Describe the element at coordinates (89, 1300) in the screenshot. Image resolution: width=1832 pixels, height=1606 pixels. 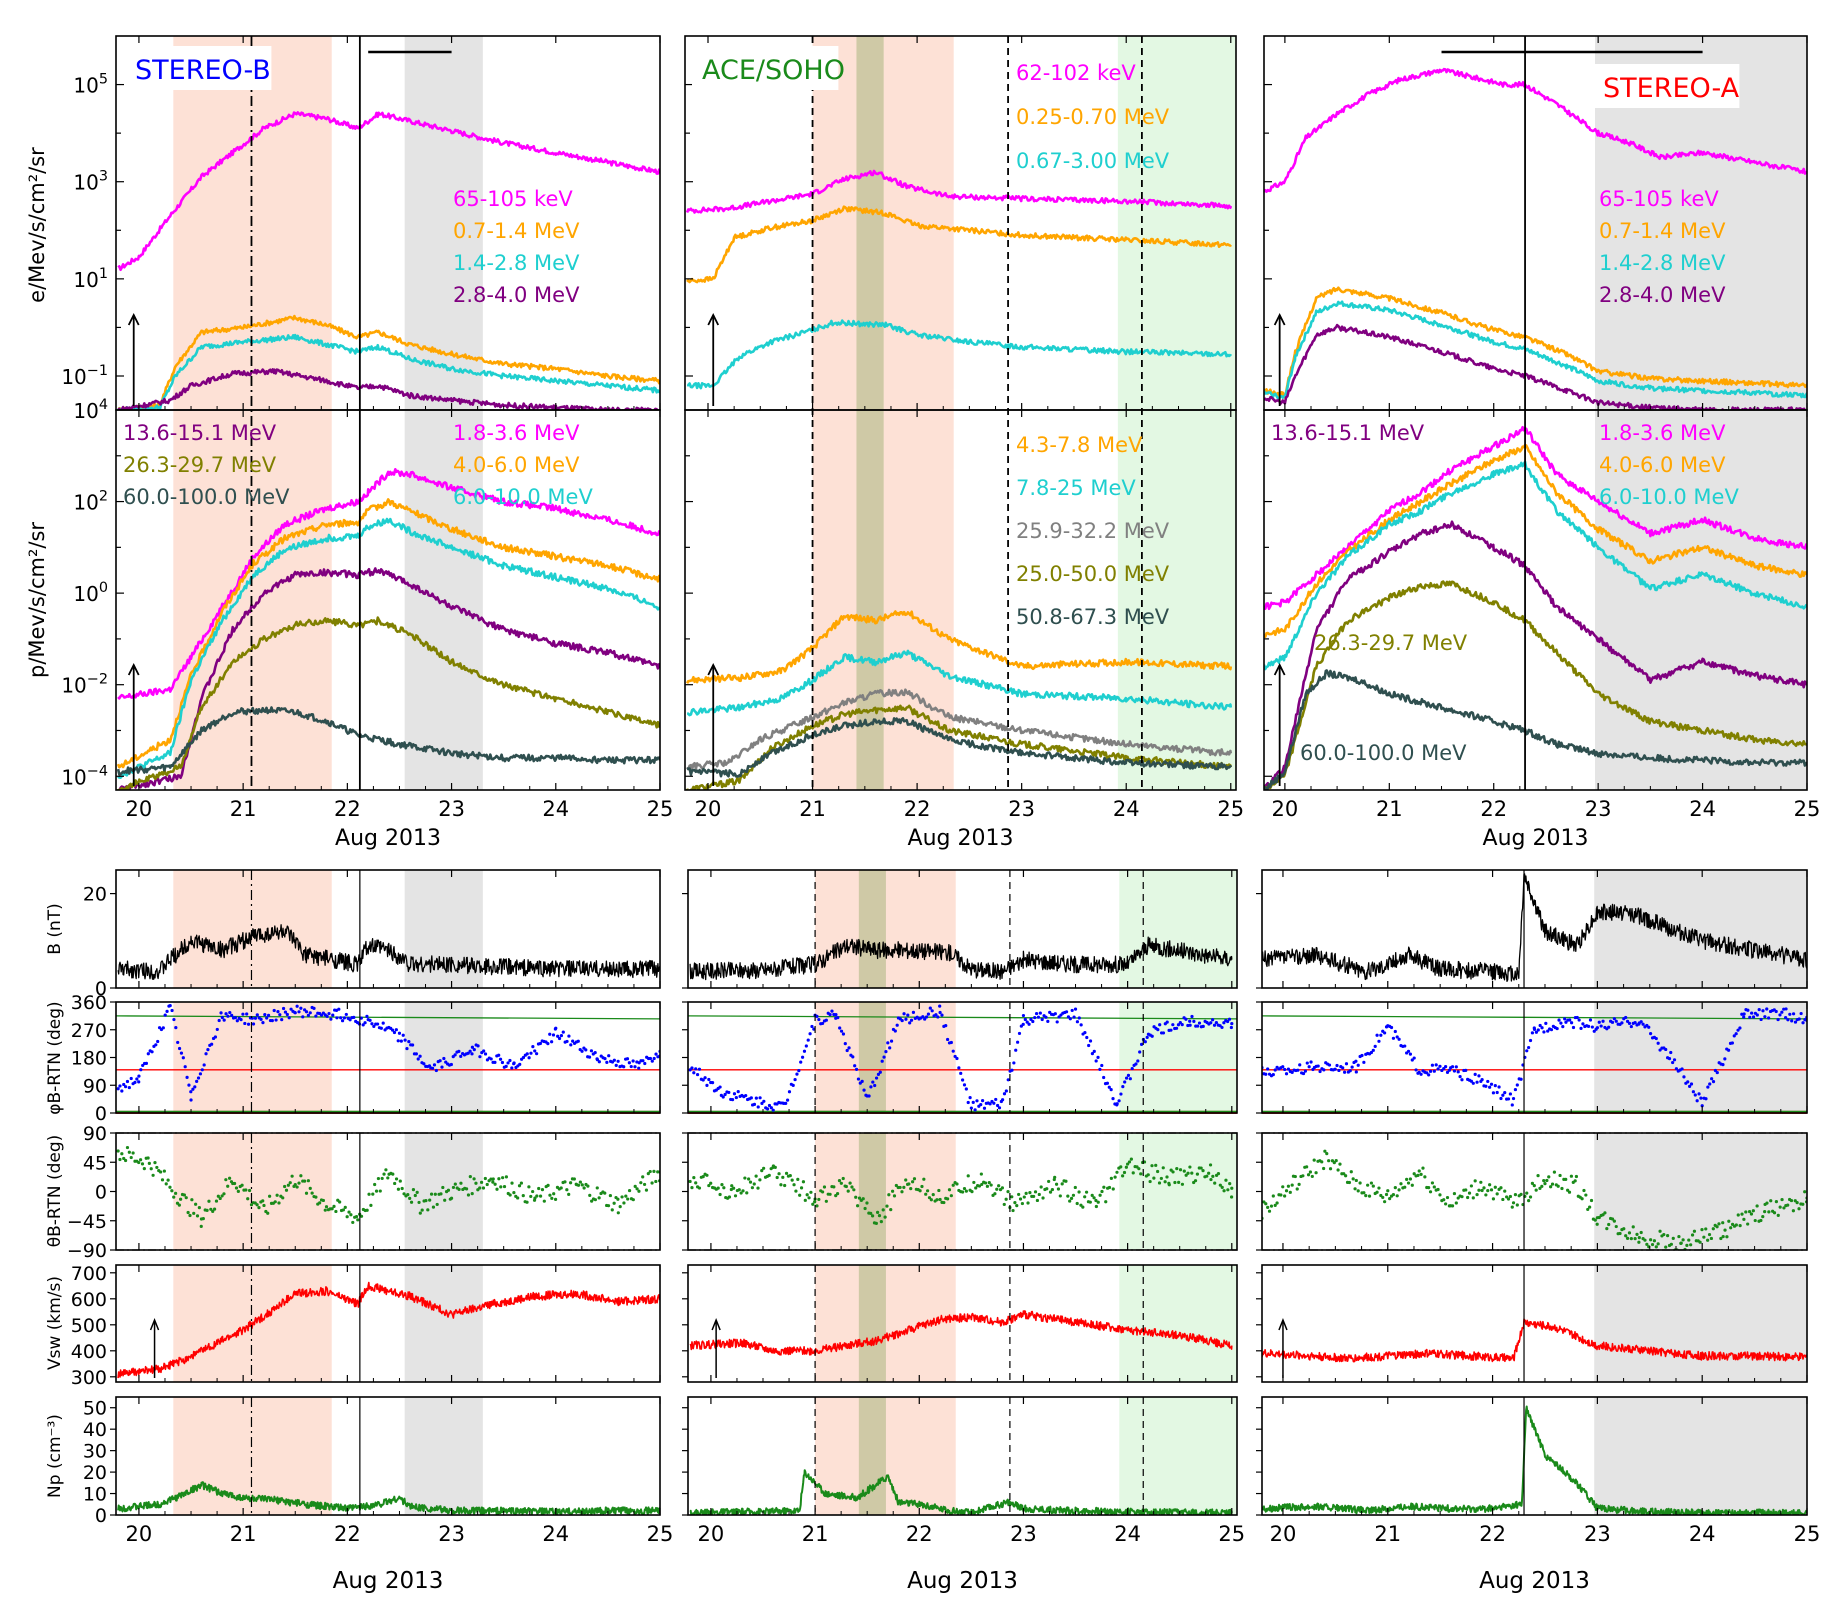
I see `y-tick-label: 600` at that location.